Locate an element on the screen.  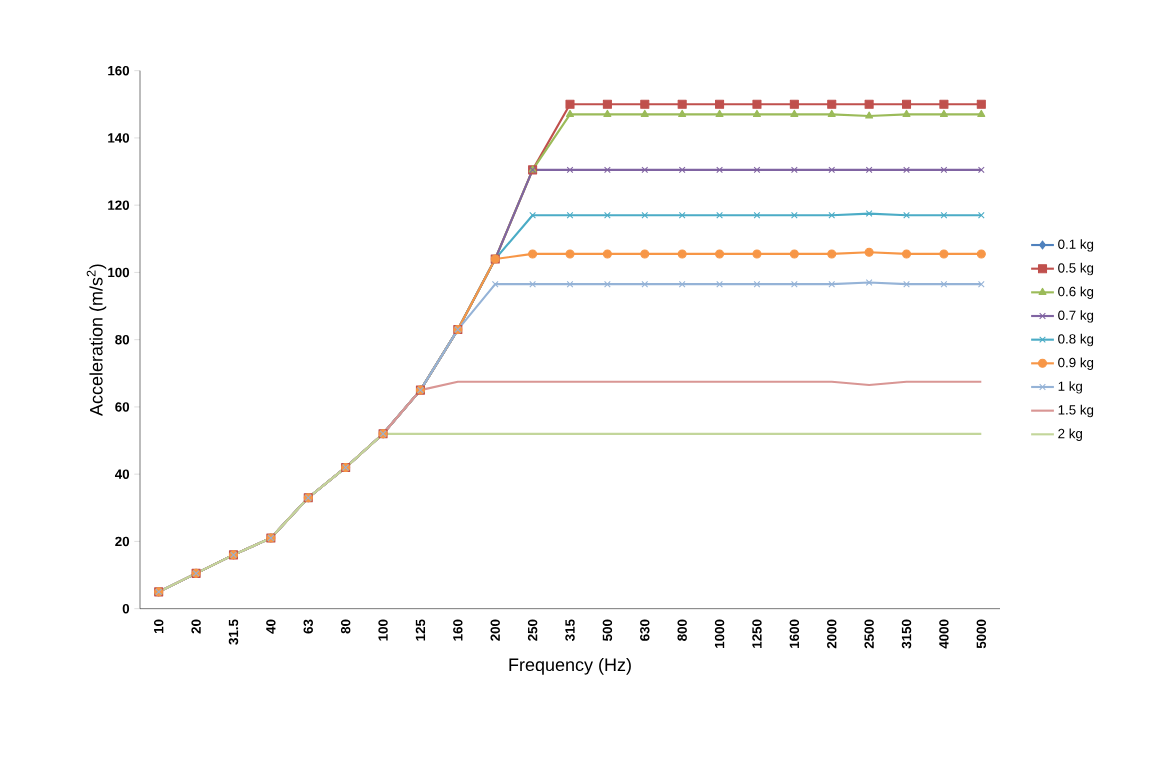
y-tick-label: 100 is located at coordinates (119, 272).